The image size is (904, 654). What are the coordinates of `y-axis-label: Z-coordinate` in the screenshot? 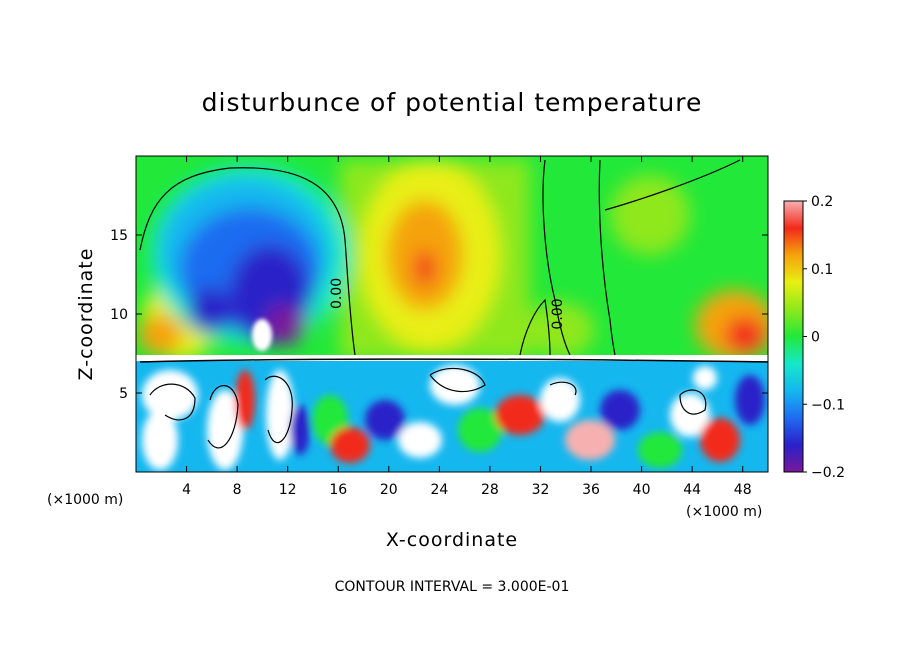 It's located at (86, 314).